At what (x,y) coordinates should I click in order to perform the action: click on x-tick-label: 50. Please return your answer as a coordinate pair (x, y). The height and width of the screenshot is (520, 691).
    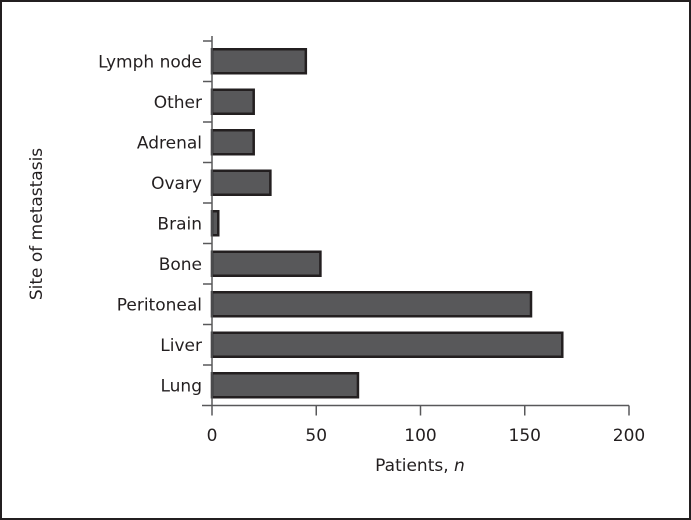
    Looking at the image, I should click on (316, 436).